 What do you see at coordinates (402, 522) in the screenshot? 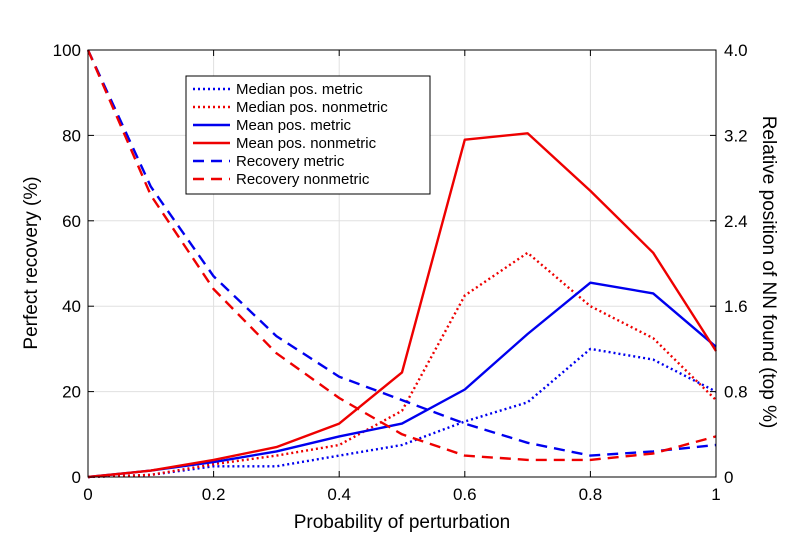
I see `x-axis-label: Probability of perturbation` at bounding box center [402, 522].